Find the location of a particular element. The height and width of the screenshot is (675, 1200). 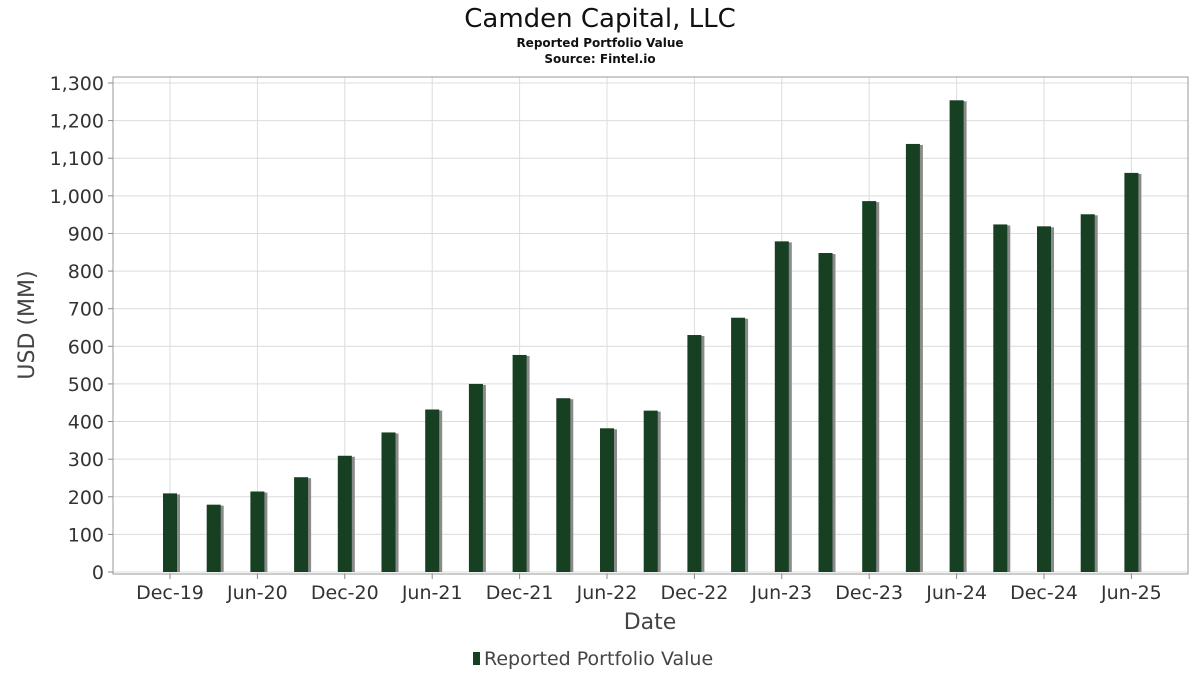

y-tick-label: 600 is located at coordinates (86, 347).